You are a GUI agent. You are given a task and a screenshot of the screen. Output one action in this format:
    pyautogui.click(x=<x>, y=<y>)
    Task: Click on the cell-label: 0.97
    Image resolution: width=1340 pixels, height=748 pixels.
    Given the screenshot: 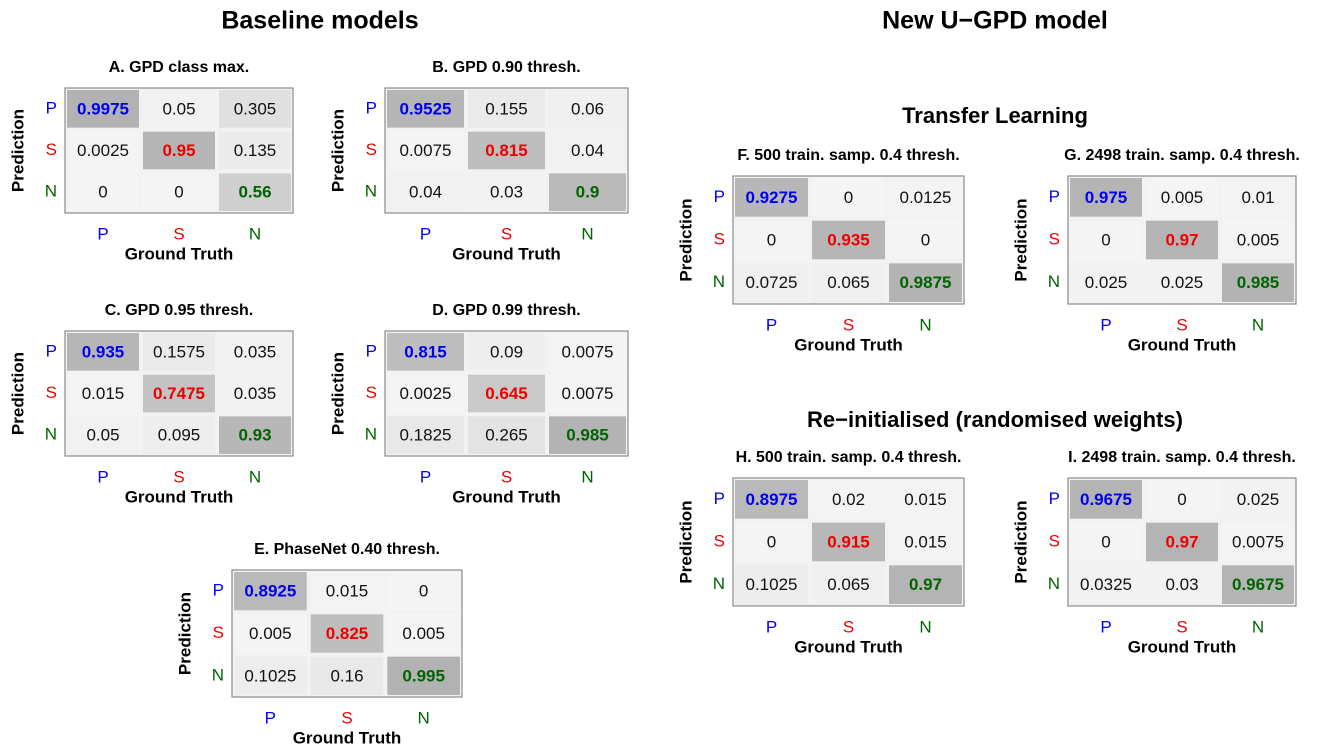 What is the action you would take?
    pyautogui.click(x=925, y=584)
    